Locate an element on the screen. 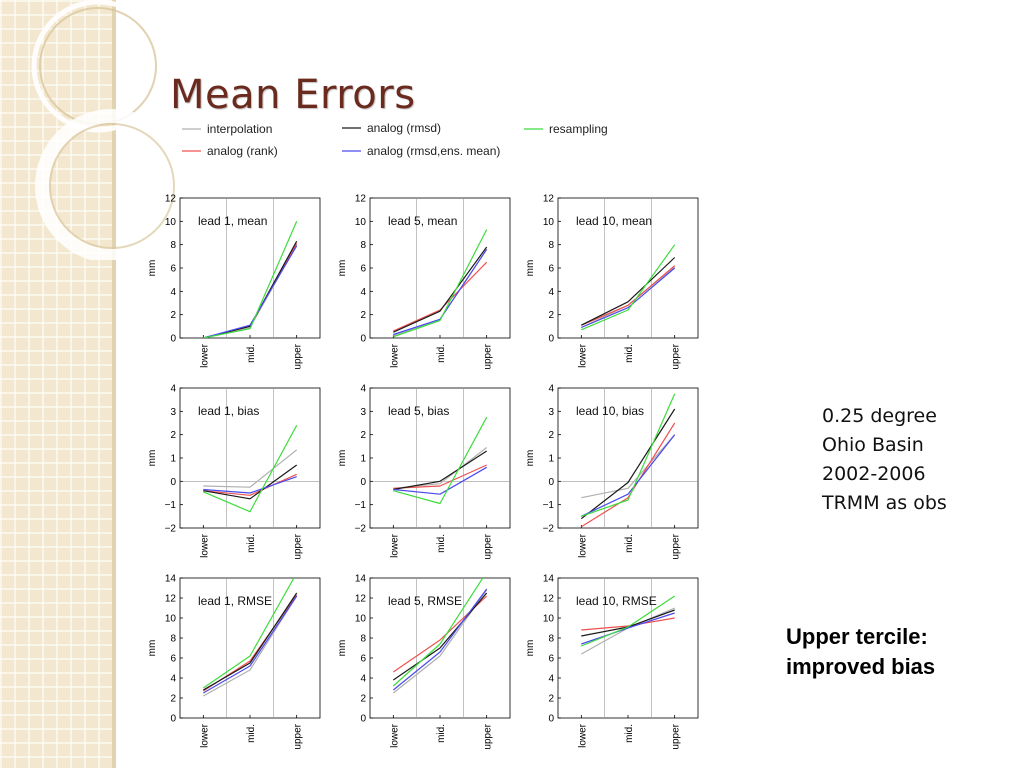 The width and height of the screenshot is (1024, 768). y-tick-label: −2 is located at coordinates (549, 529).